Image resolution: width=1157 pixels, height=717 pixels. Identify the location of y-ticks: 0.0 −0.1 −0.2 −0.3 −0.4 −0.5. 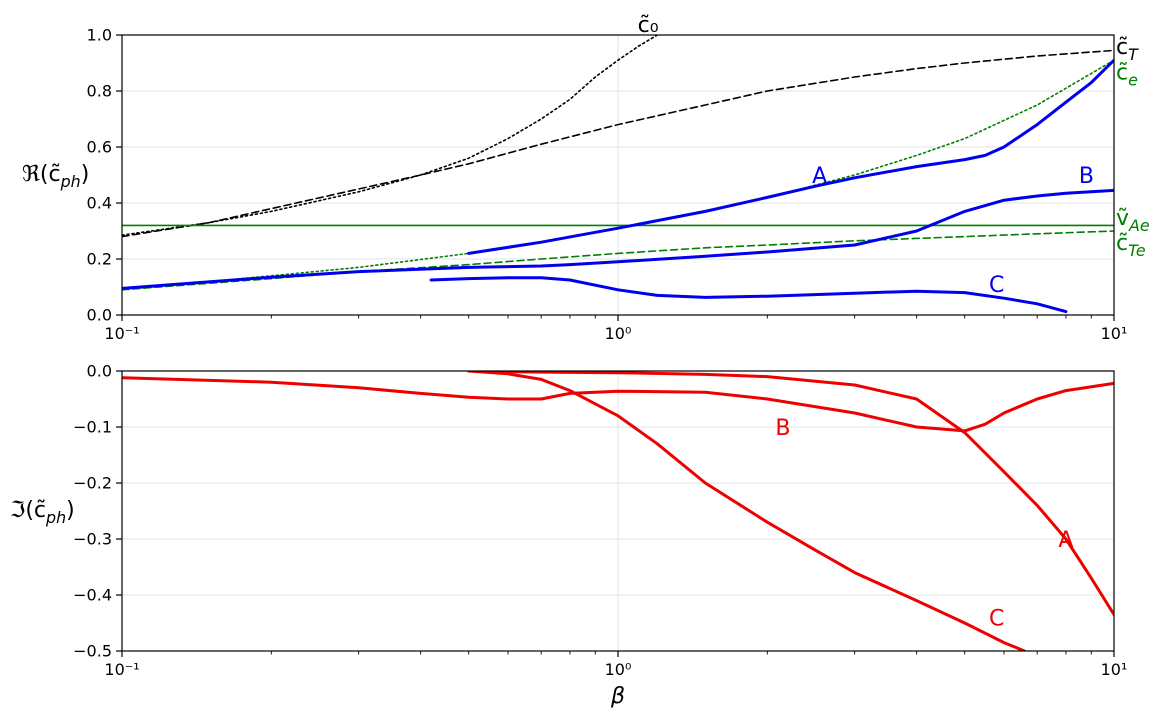
(97, 511).